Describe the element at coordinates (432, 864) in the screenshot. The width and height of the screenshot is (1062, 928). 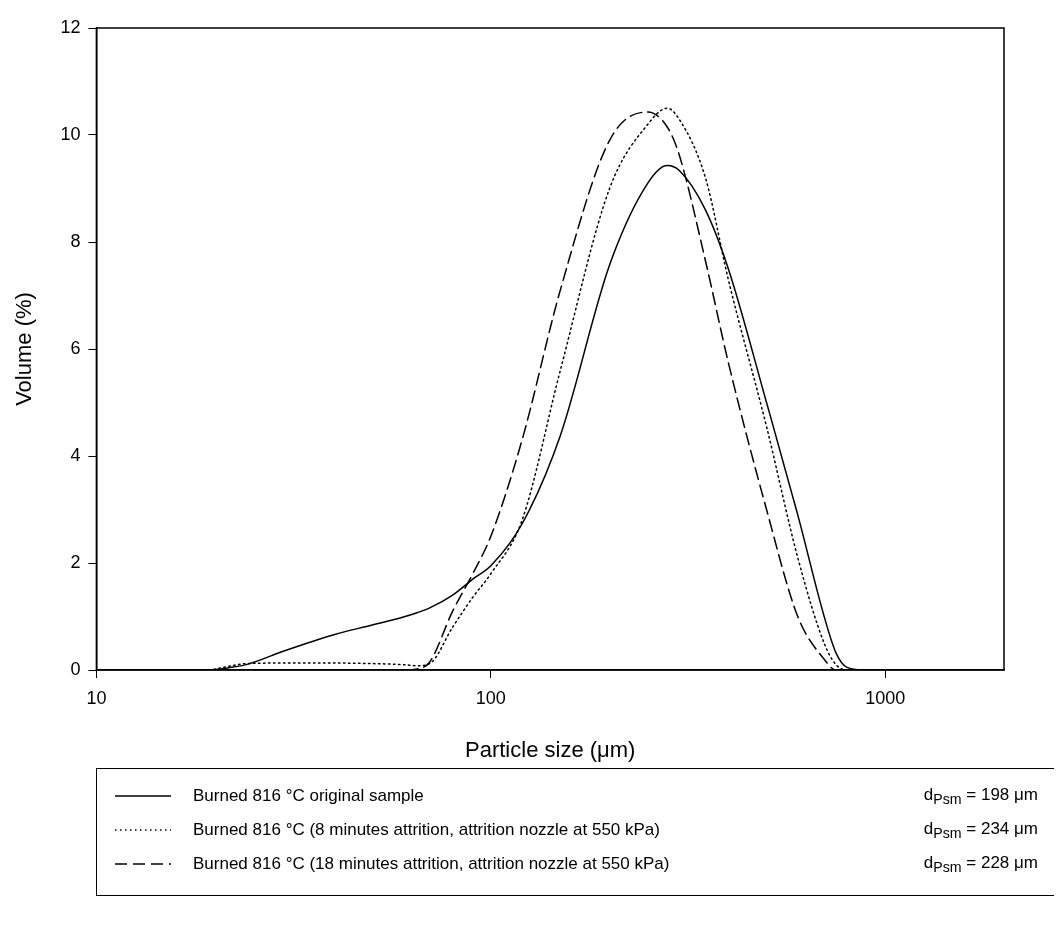
I see `legend-label: Burned 816 °C (18 minutes attrition, attrition nozzle at 550 kPa)` at that location.